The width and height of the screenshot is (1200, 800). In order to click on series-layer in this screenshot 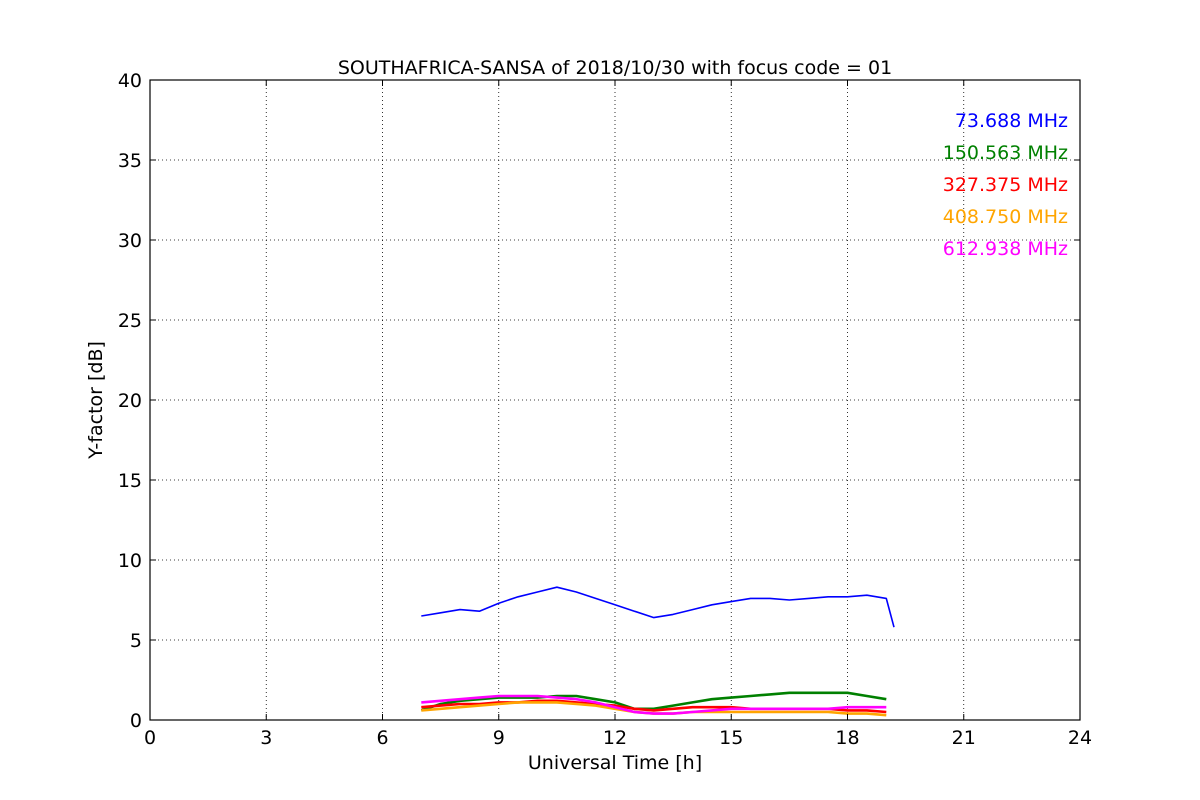, I will do `click(657, 651)`.